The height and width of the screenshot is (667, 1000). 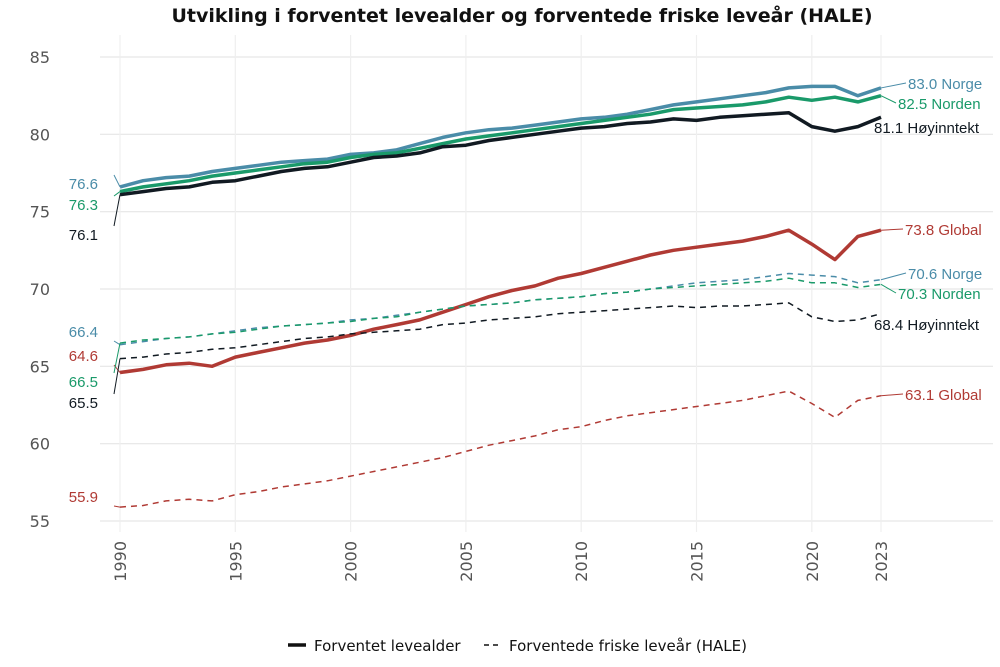 What do you see at coordinates (927, 128) in the screenshot?
I see `end-value-label: 81.1 Høyinntekt` at bounding box center [927, 128].